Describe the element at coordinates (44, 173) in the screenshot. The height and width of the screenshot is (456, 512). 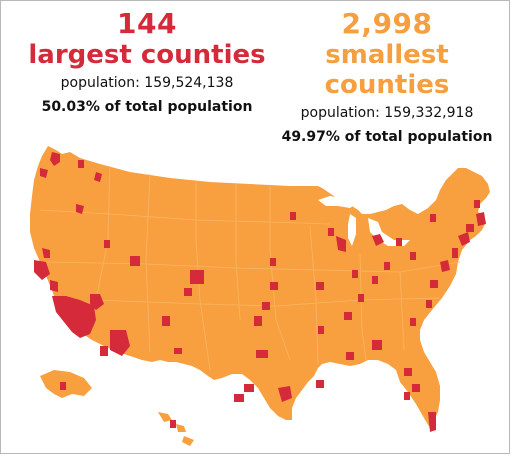
I see `county-portland` at that location.